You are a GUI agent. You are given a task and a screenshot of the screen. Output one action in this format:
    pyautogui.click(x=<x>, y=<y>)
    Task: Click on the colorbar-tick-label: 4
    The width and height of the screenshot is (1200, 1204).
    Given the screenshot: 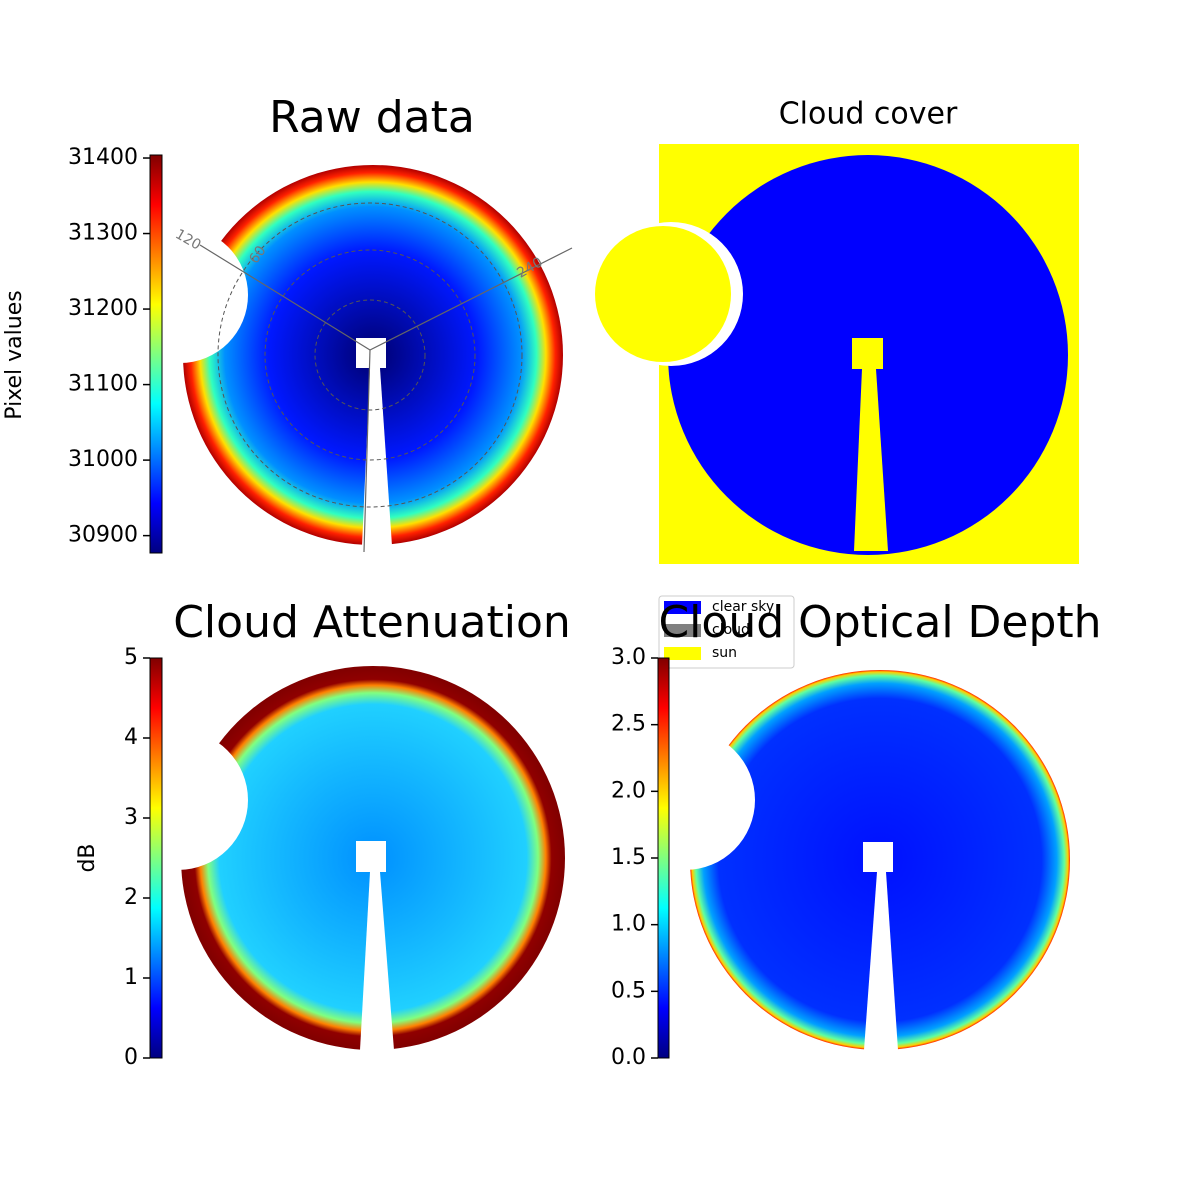 What is the action you would take?
    pyautogui.click(x=131, y=737)
    